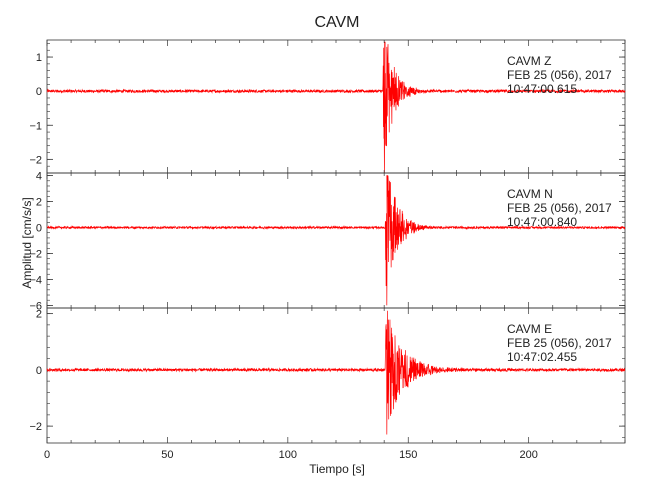 The height and width of the screenshot is (500, 650). Describe the element at coordinates (337, 469) in the screenshot. I see `x-axis-label: Tiempo [s]` at that location.